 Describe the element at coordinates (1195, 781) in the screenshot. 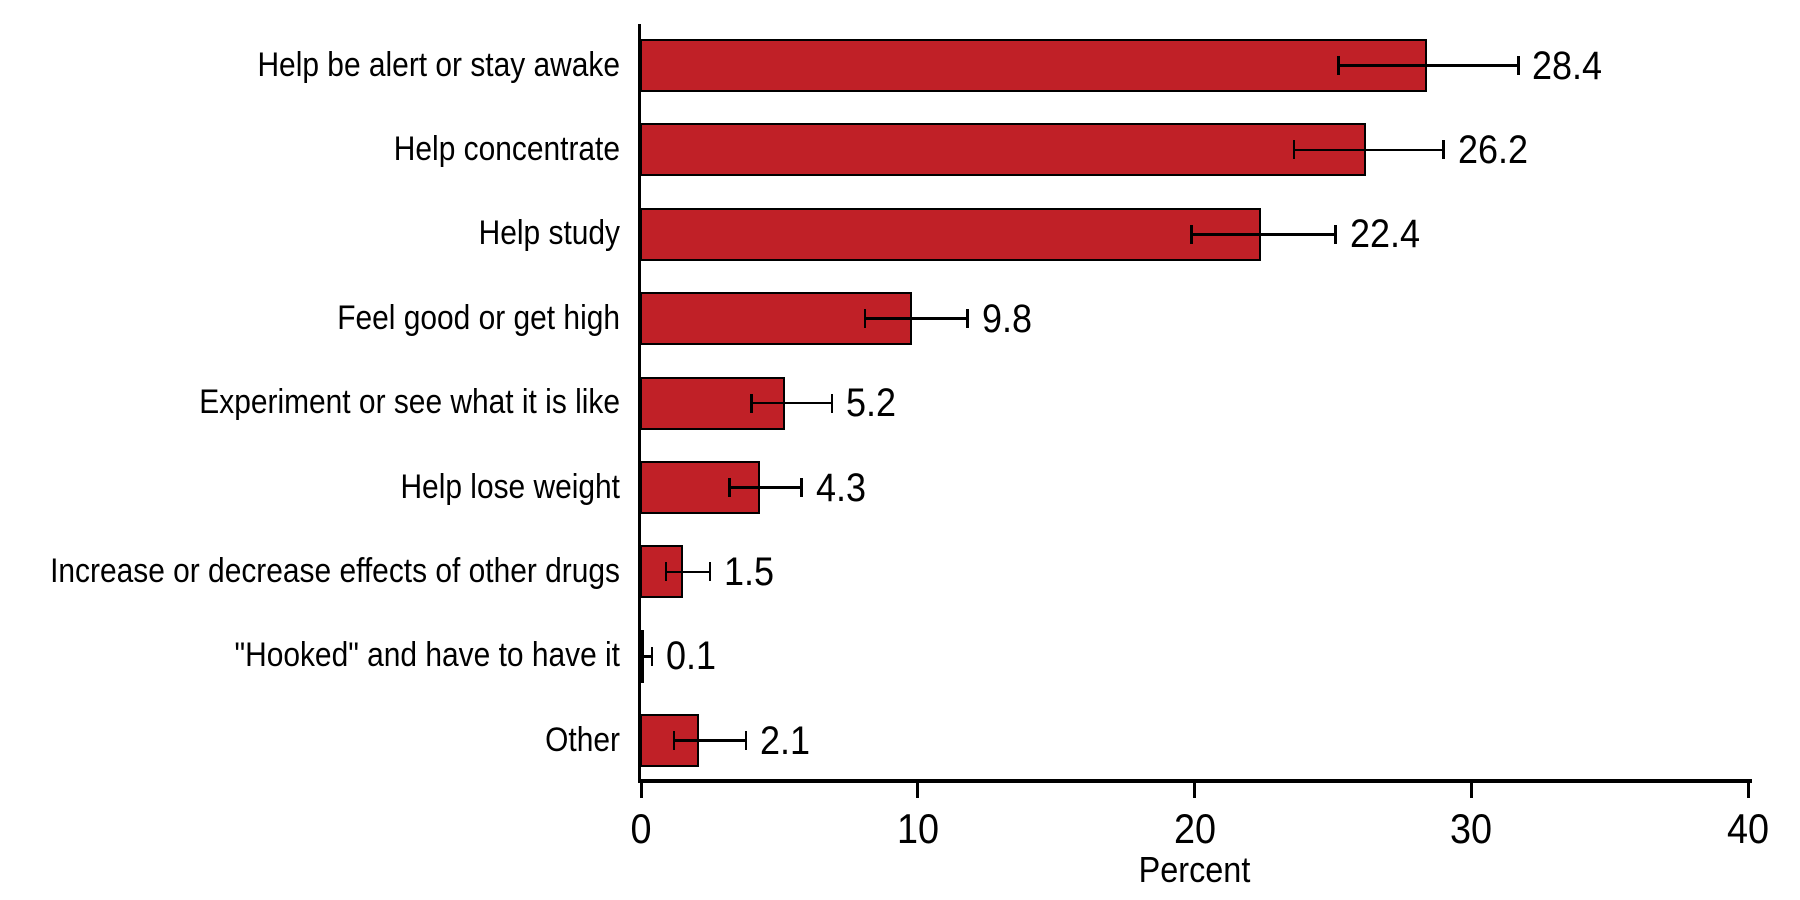

I see `x-axis-line` at that location.